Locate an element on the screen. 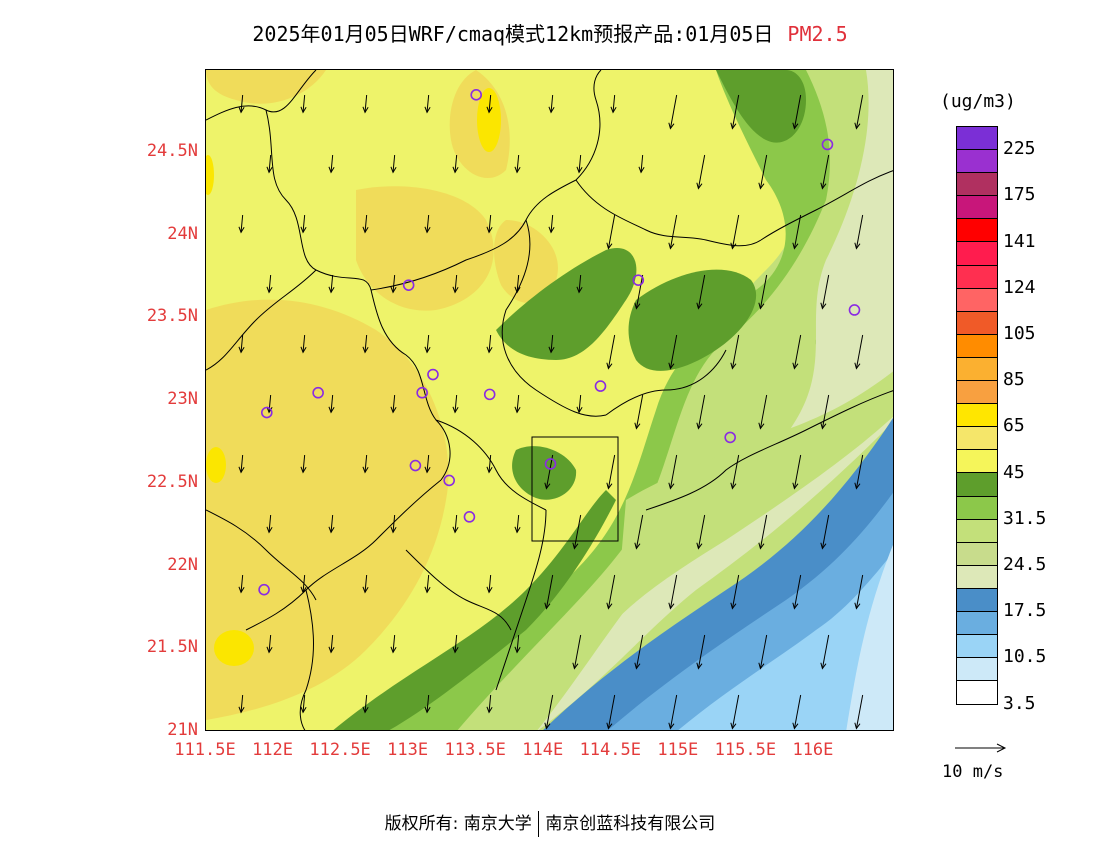  lon-label: 113.5E is located at coordinates (475, 750).